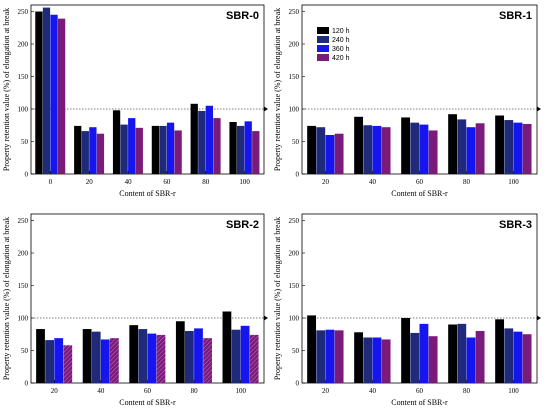 The height and width of the screenshot is (410, 550). Describe the element at coordinates (51, 182) in the screenshot. I see `x-tick-label: 0` at that location.